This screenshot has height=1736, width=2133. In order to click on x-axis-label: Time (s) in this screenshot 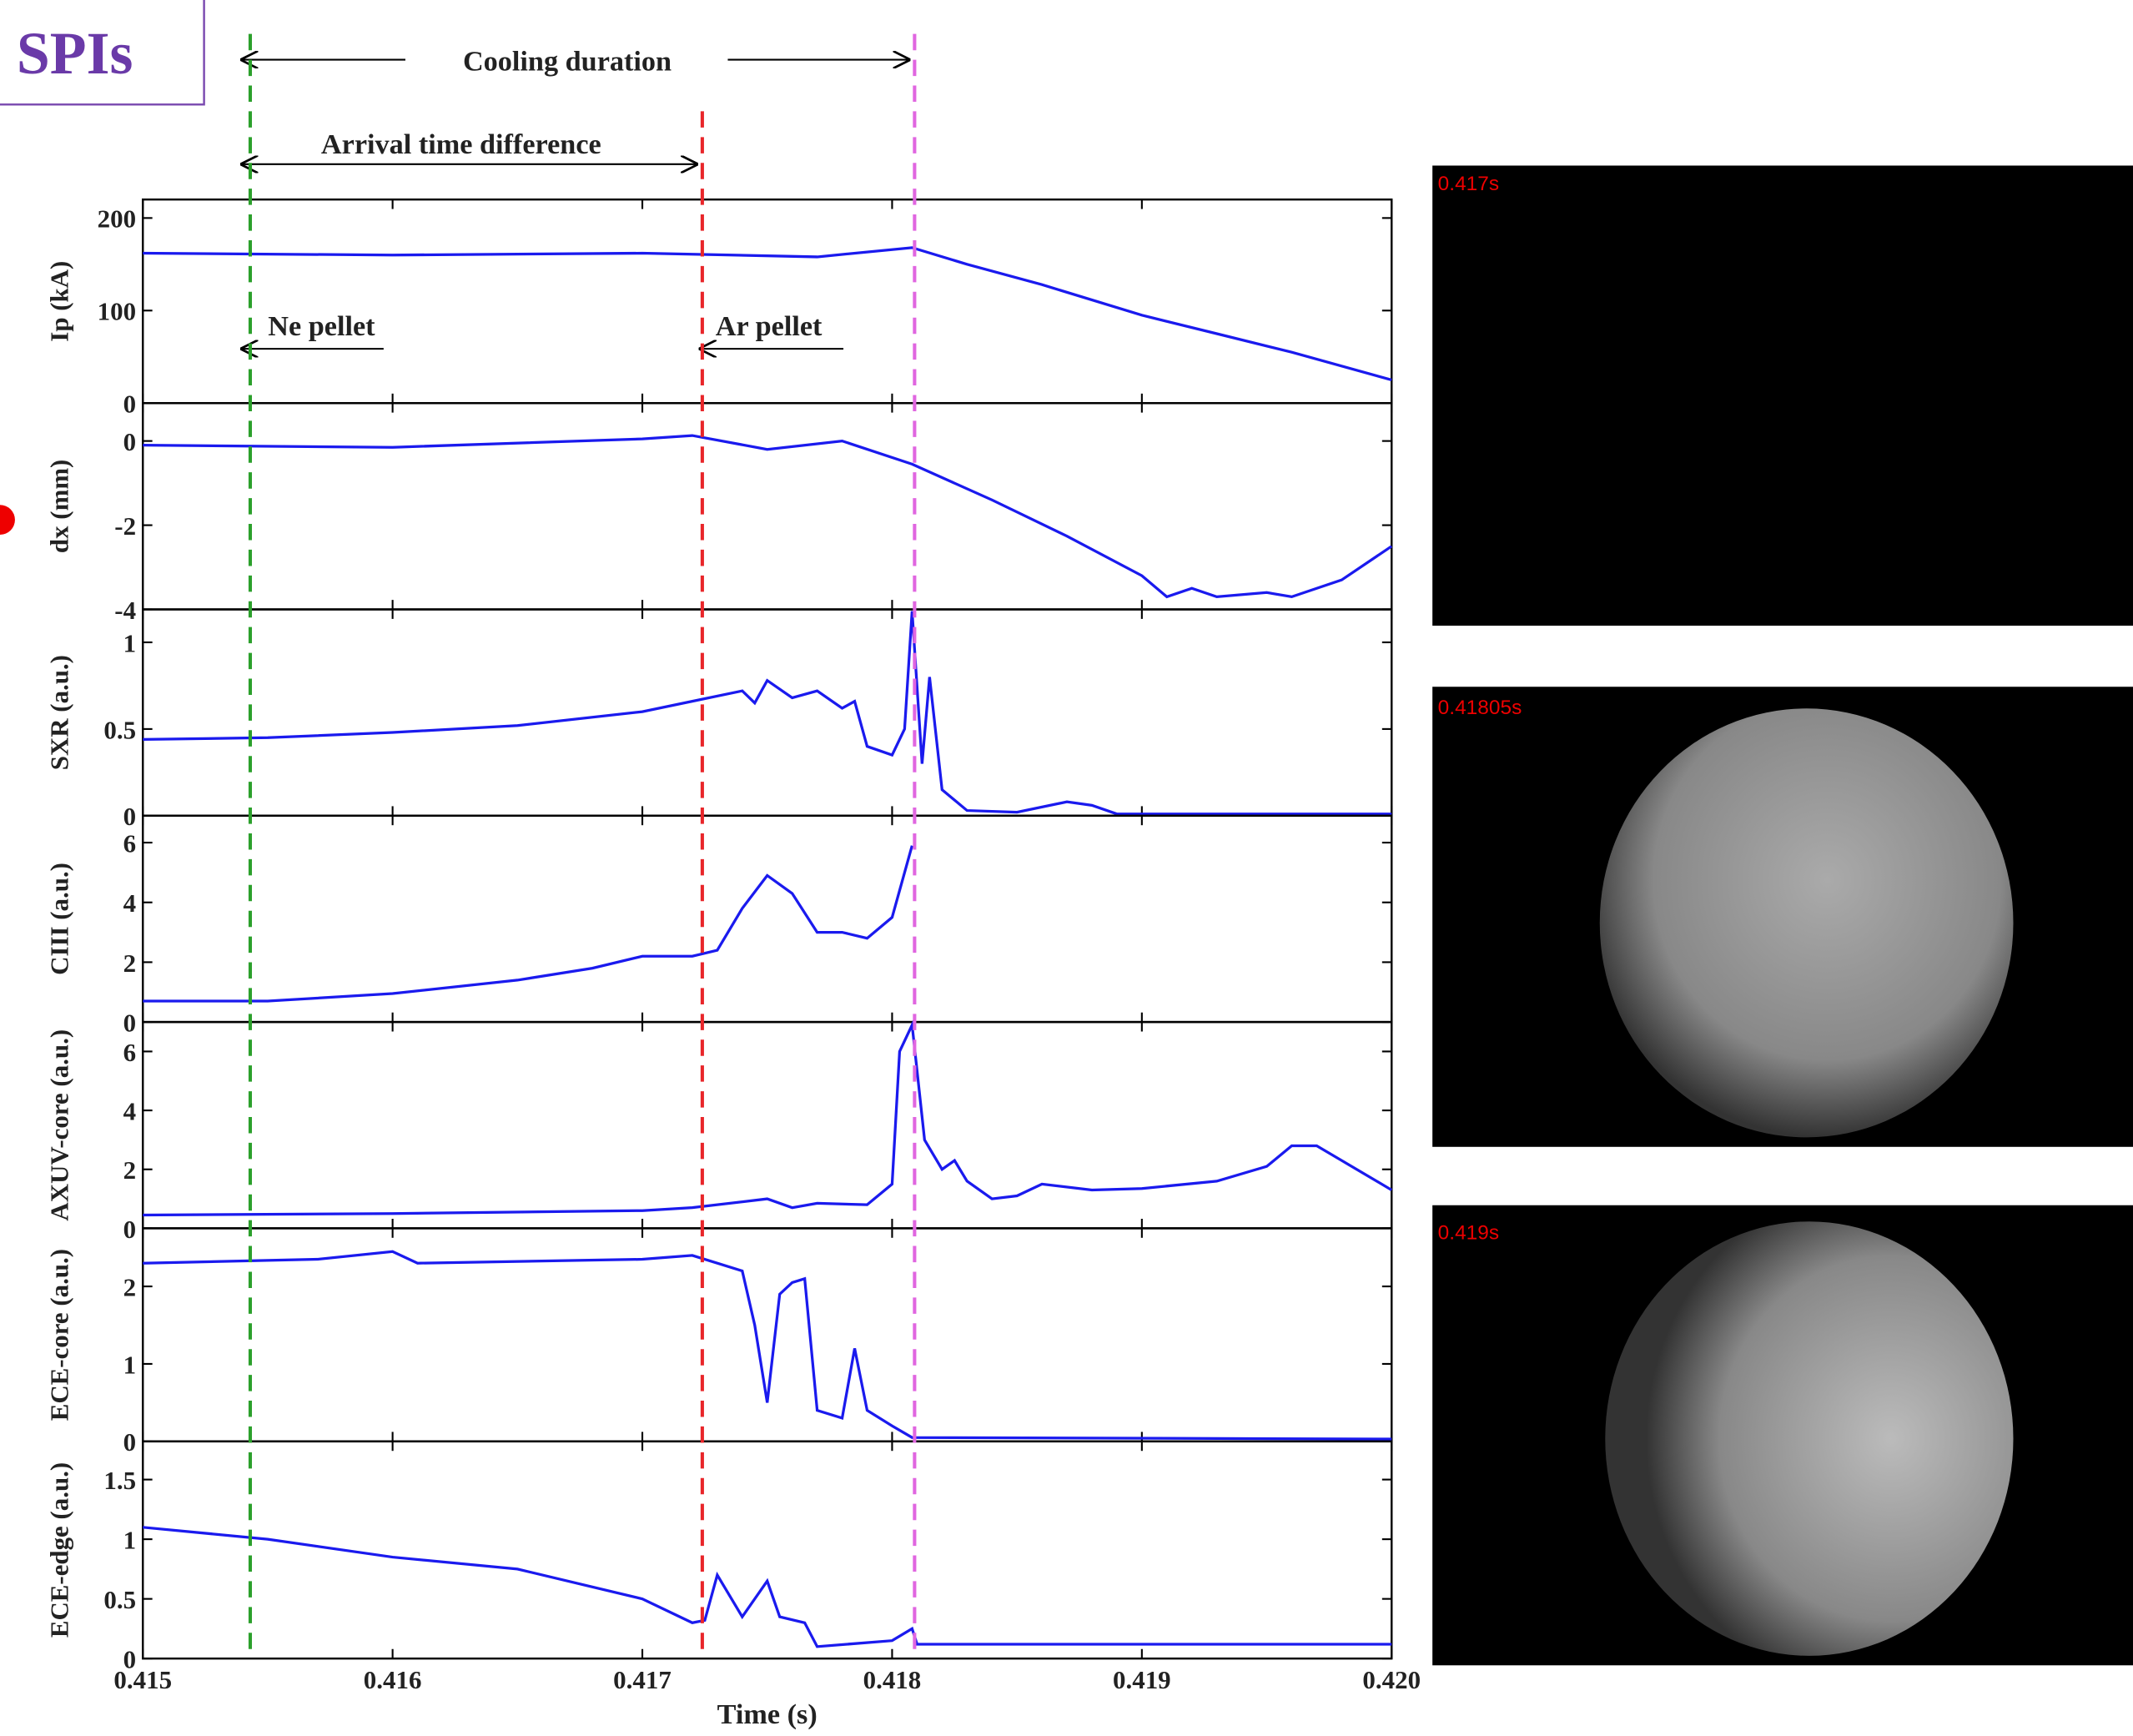, I will do `click(767, 1714)`.